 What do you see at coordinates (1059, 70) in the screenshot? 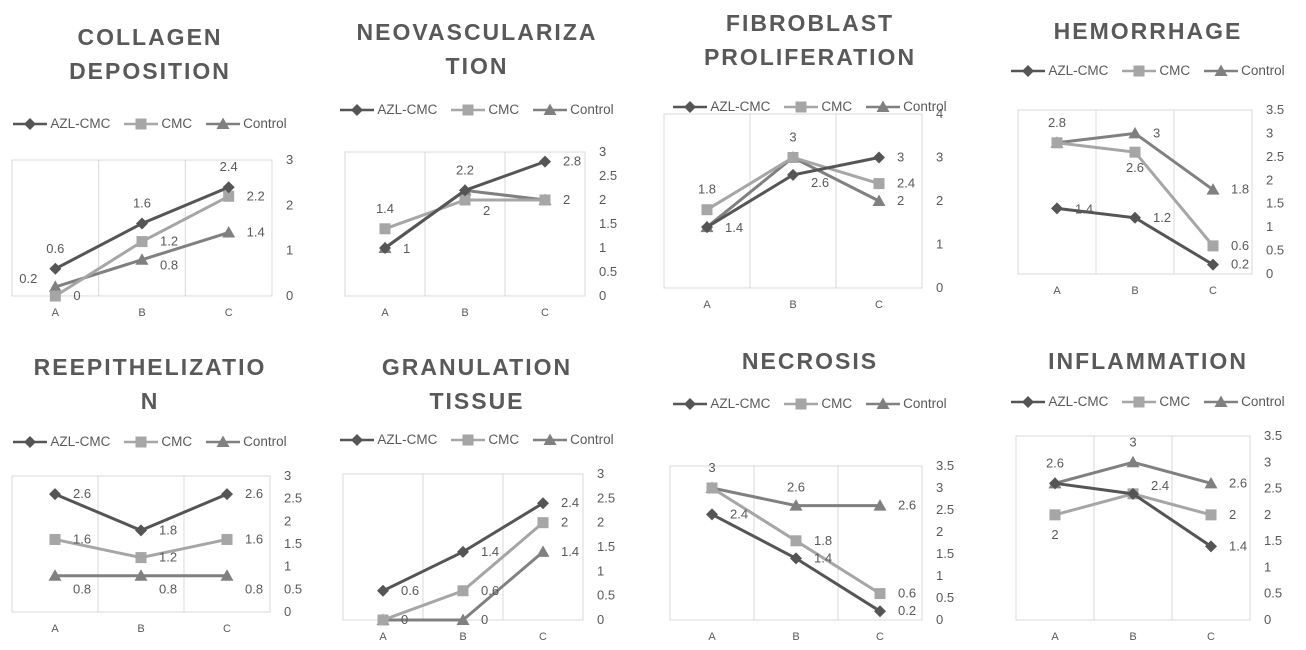
I see `legend-item: AZL-CMC` at bounding box center [1059, 70].